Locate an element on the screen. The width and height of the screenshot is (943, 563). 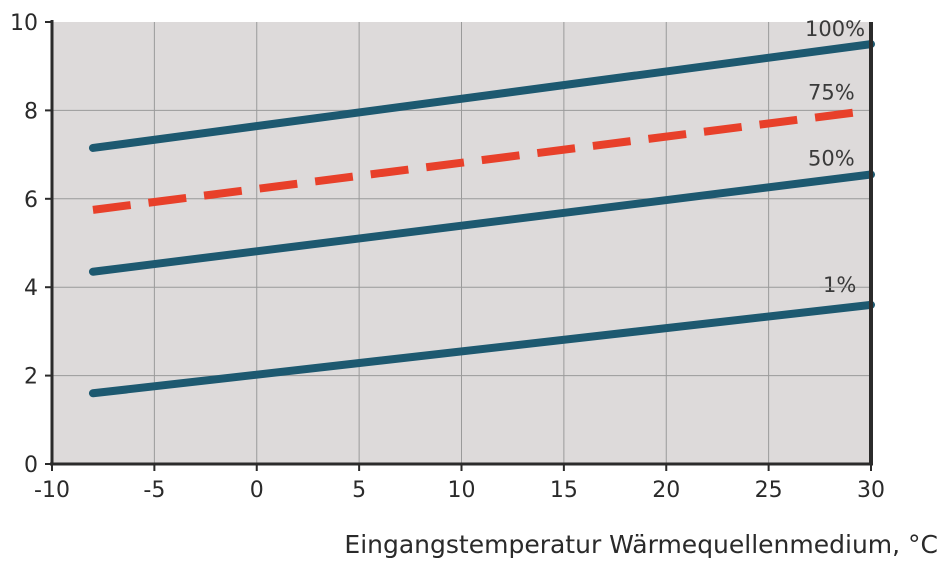
x-tick-label: 20 is located at coordinates (666, 490).